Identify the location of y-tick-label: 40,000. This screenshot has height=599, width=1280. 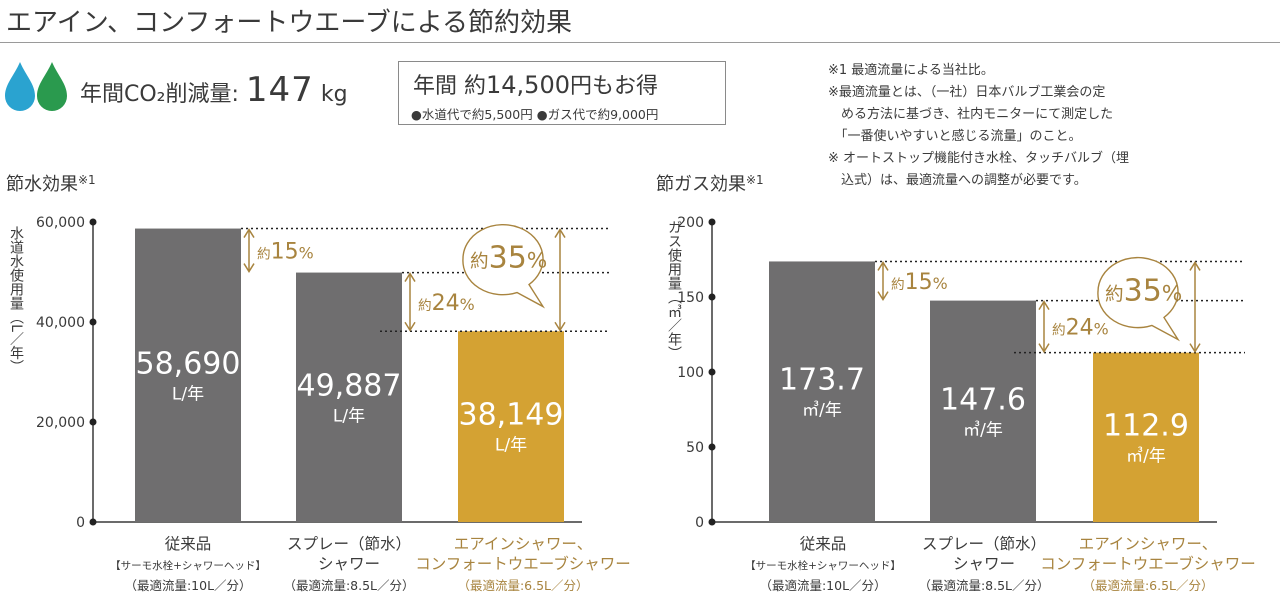
(60, 323).